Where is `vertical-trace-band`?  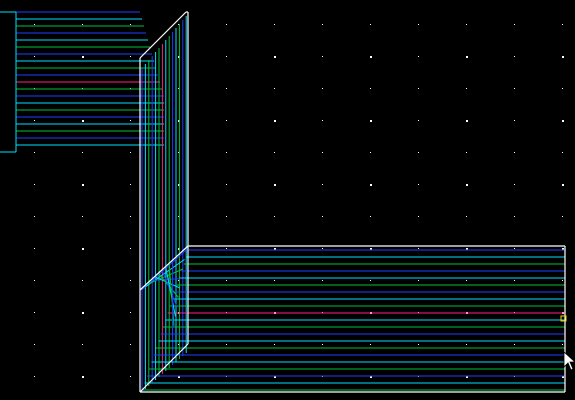 vertical-trace-band is located at coordinates (164, 204).